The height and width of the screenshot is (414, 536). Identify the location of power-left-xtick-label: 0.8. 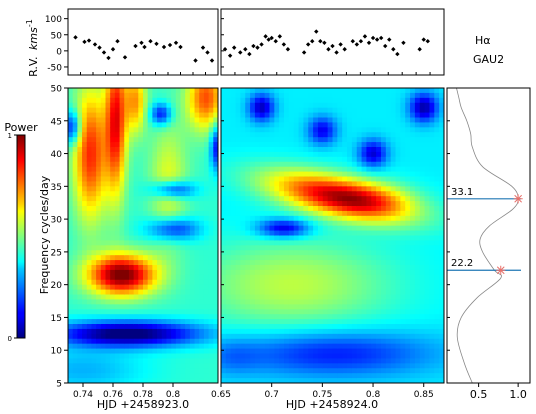
(173, 395).